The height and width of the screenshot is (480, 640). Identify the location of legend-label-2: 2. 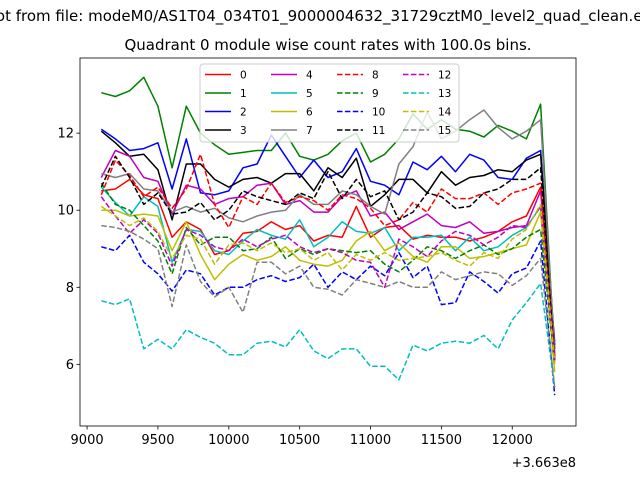
(243, 113).